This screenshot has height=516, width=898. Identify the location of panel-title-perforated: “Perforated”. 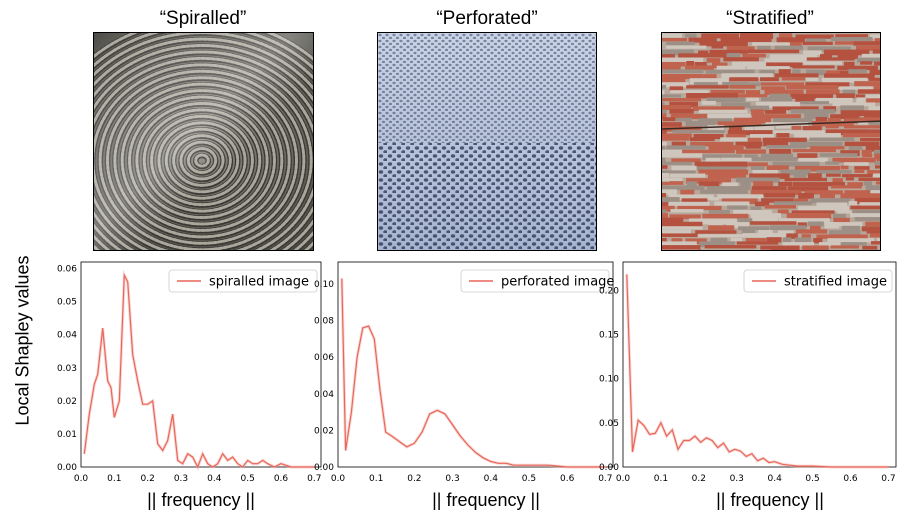
(487, 18).